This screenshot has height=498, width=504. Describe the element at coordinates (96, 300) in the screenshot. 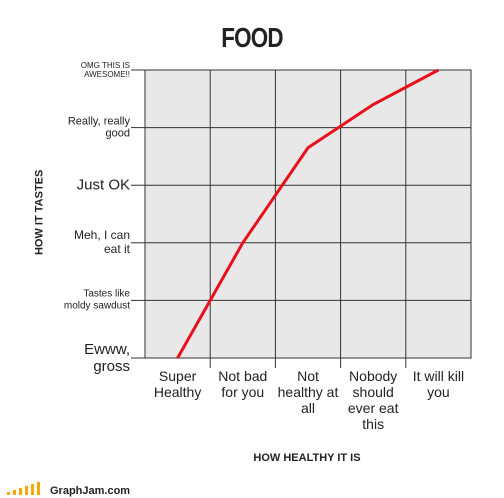

I see `y-tick-label: Tastes like moldy sawdust` at that location.